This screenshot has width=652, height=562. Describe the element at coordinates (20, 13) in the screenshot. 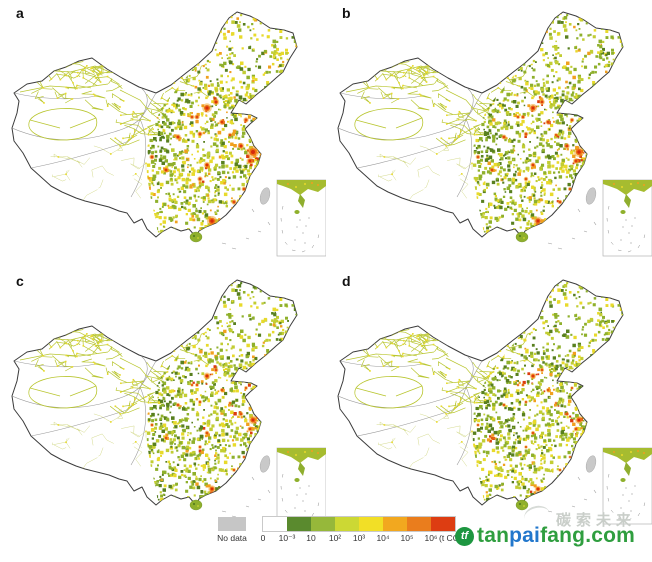

I see `panel-label-a: a` at that location.